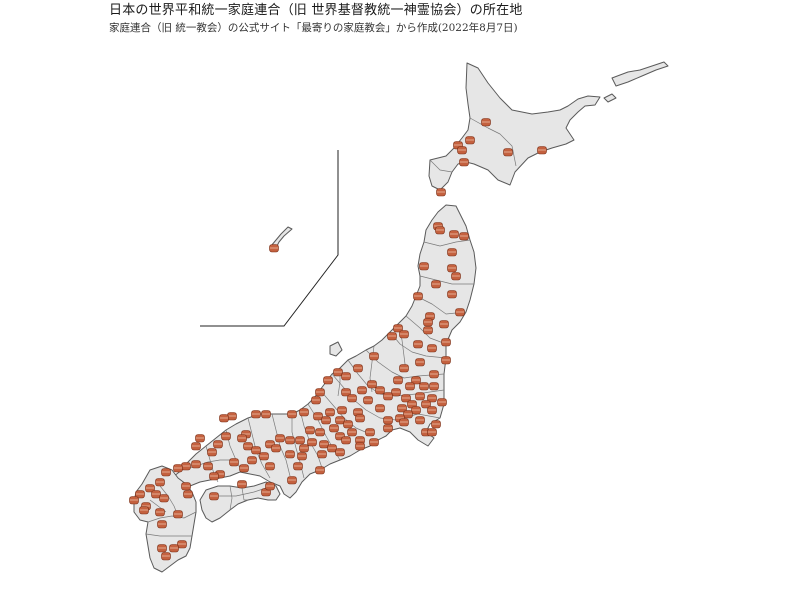 This screenshot has width=800, height=600. I want to click on region-hokkaido, so click(514, 126).